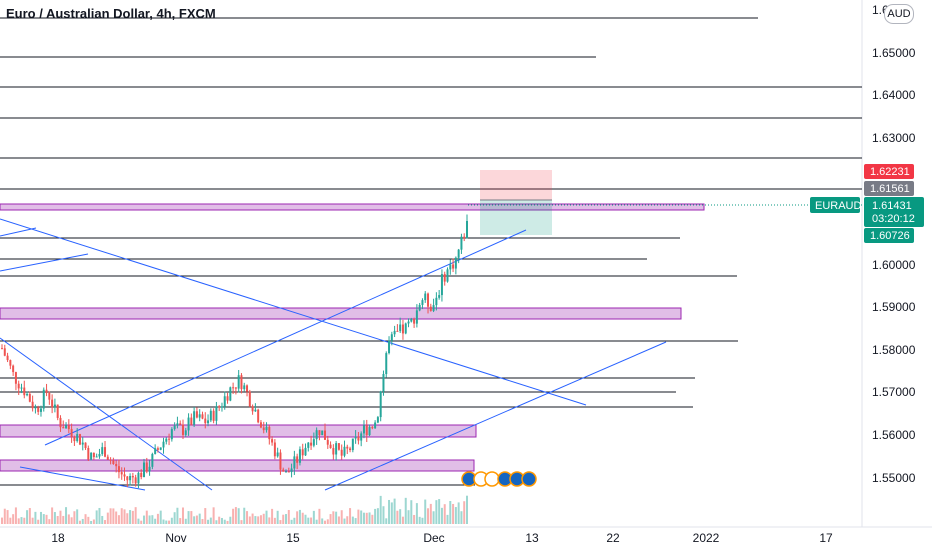  I want to click on supply-zone, so click(352, 207).